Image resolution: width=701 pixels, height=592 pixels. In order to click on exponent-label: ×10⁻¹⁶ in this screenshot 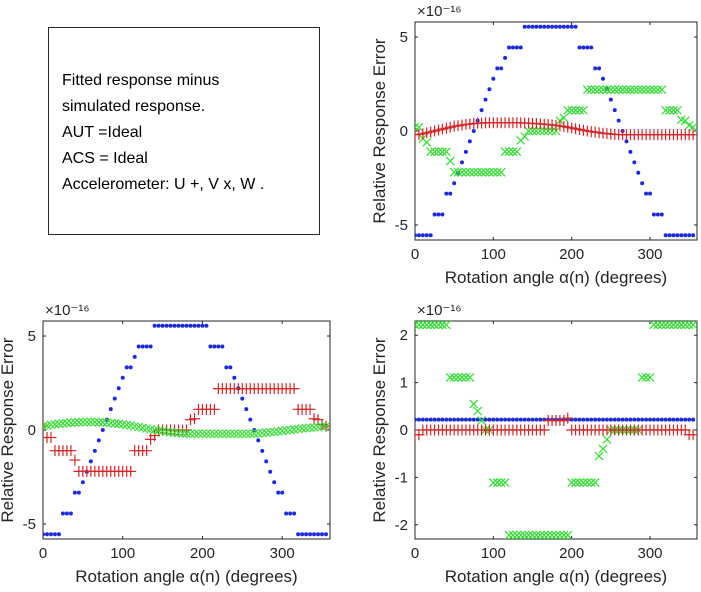, I will do `click(439, 11)`.